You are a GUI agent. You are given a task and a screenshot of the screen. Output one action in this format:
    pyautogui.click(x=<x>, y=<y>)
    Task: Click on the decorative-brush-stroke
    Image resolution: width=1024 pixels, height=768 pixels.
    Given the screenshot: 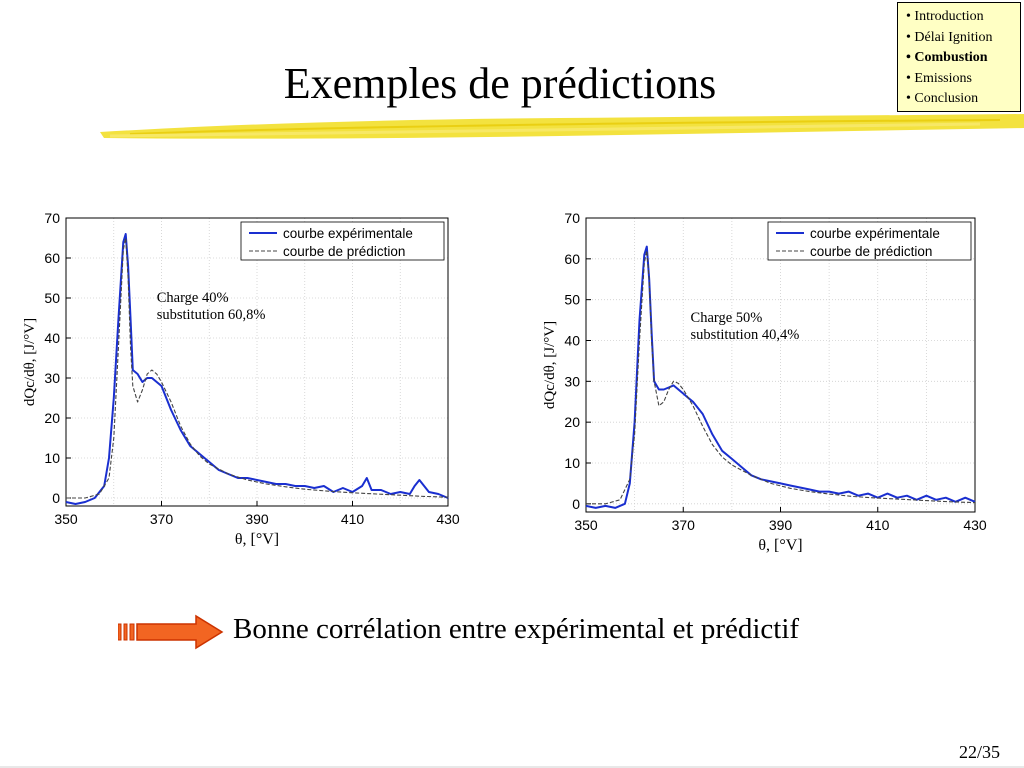 What is the action you would take?
    pyautogui.click(x=562, y=126)
    